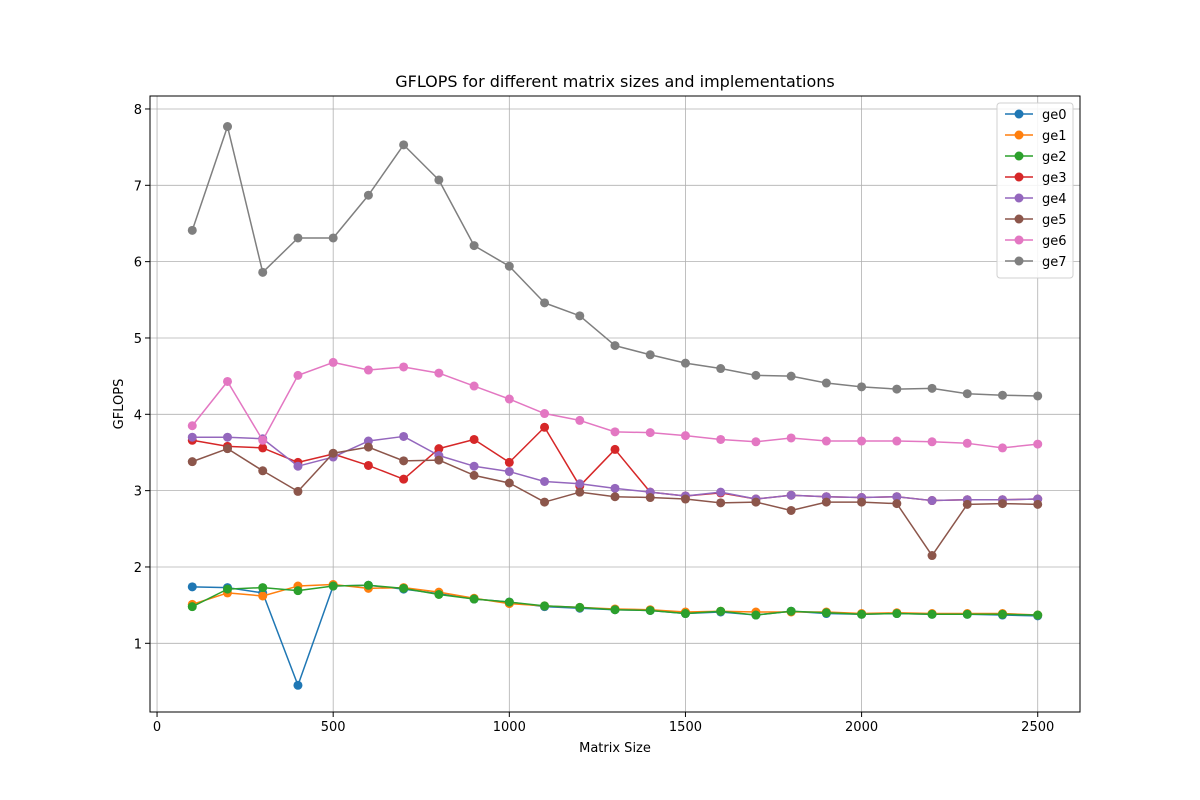  Describe the element at coordinates (138, 568) in the screenshot. I see `y-tick-label: 2` at that location.